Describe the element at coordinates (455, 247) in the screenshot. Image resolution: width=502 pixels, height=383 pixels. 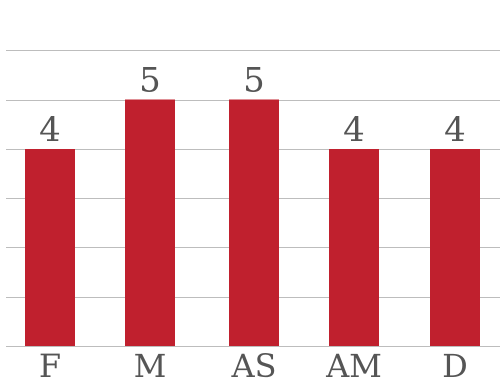
I see `bar-d` at that location.